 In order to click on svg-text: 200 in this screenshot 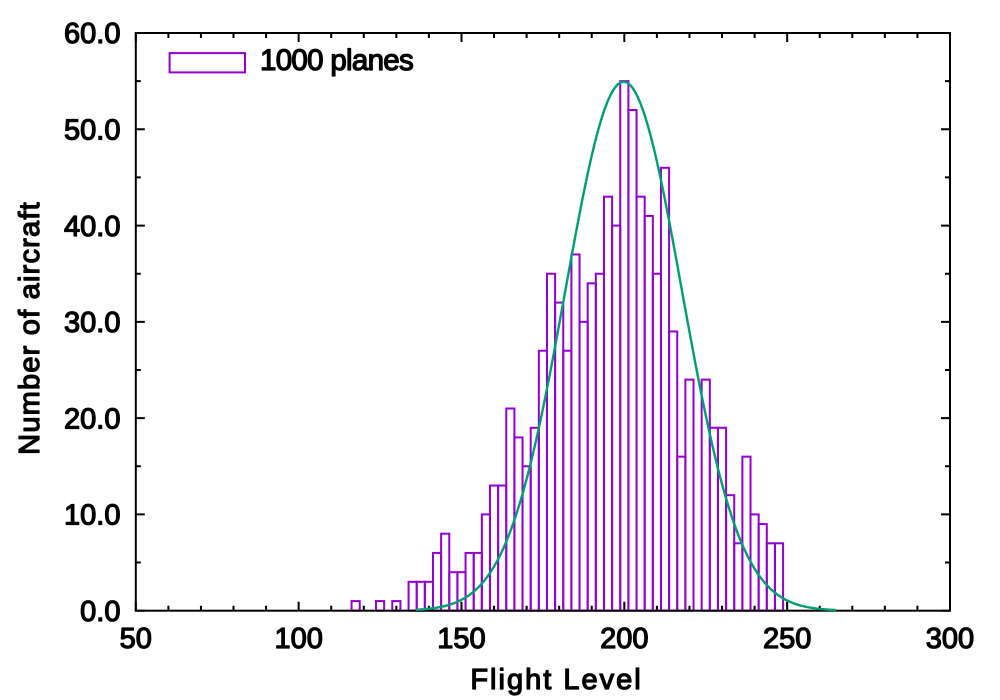, I will do `click(624, 639)`.